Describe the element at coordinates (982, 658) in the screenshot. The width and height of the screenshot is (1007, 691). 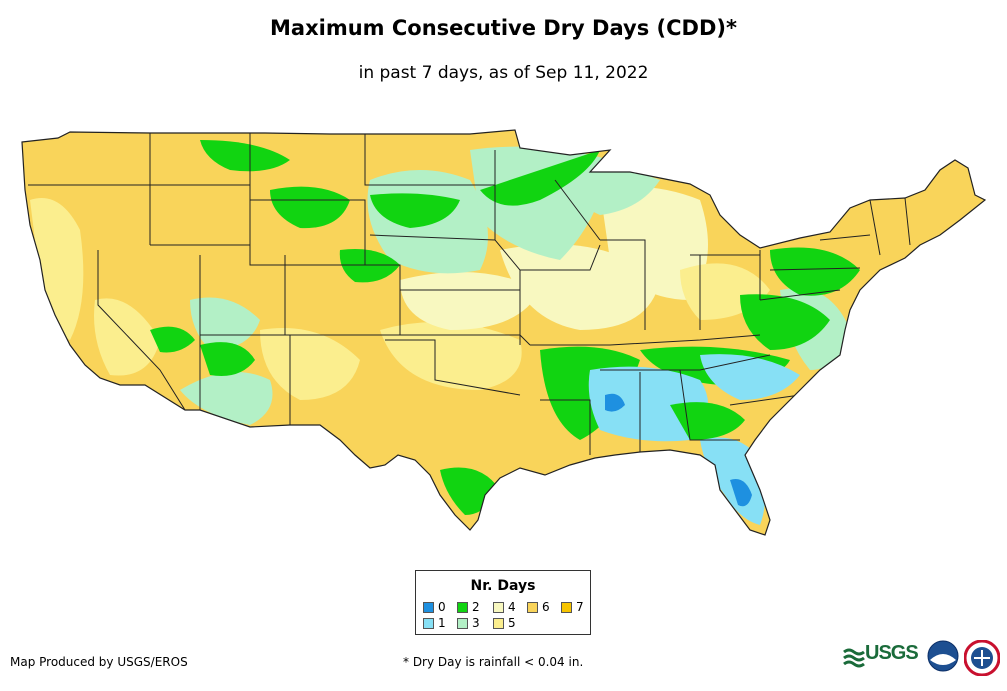
I see `nws-logo-icon` at that location.